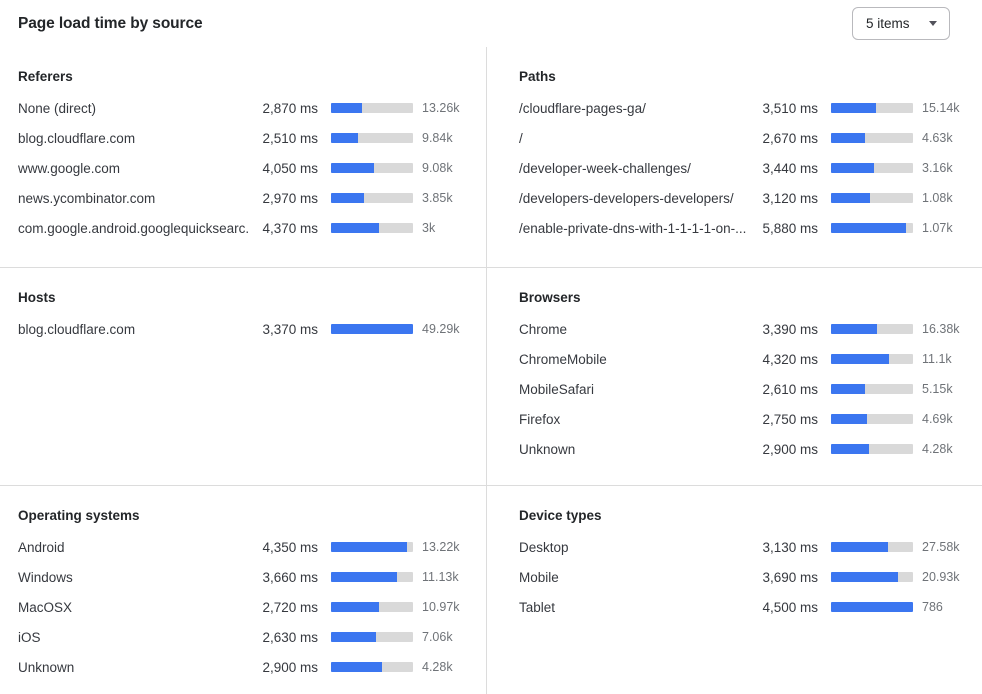 The width and height of the screenshot is (982, 694). What do you see at coordinates (790, 329) in the screenshot?
I see `row-value-ms: 3,390 ms` at bounding box center [790, 329].